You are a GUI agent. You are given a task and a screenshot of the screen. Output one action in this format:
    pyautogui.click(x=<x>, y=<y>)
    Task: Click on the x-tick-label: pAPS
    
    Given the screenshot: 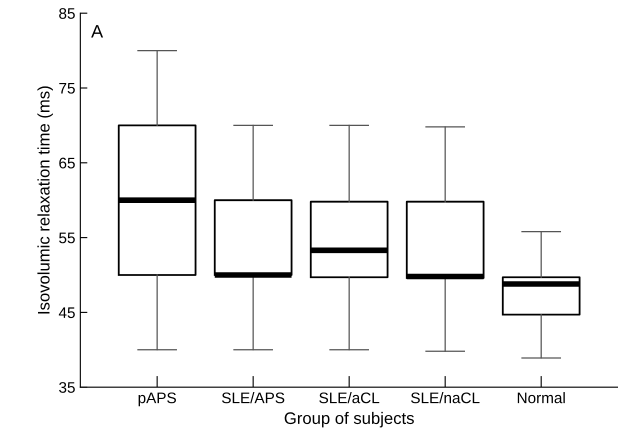 What is the action you would take?
    pyautogui.click(x=157, y=399)
    